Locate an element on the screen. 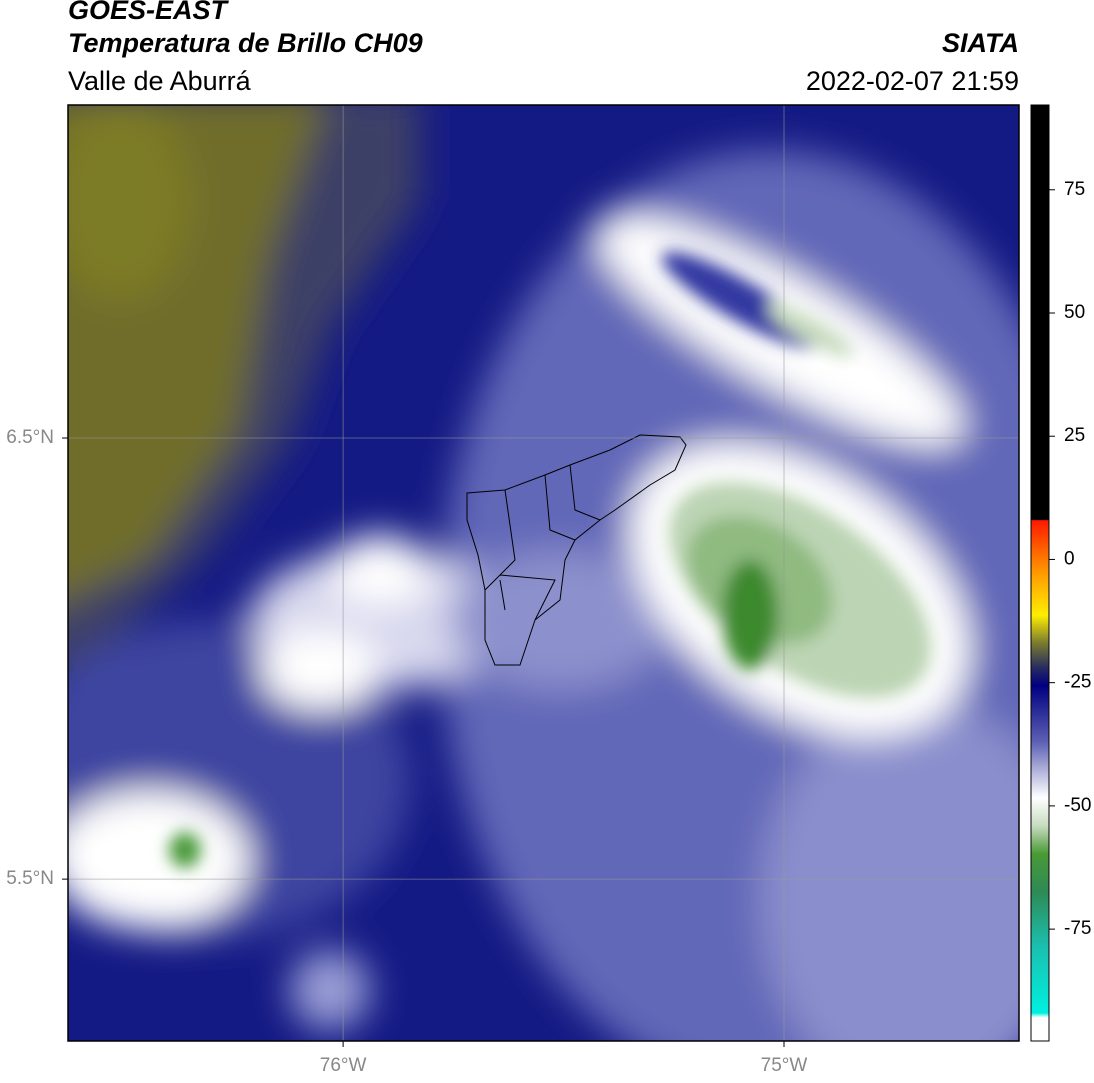  colorbar-tick-label: -75 is located at coordinates (1077, 928).